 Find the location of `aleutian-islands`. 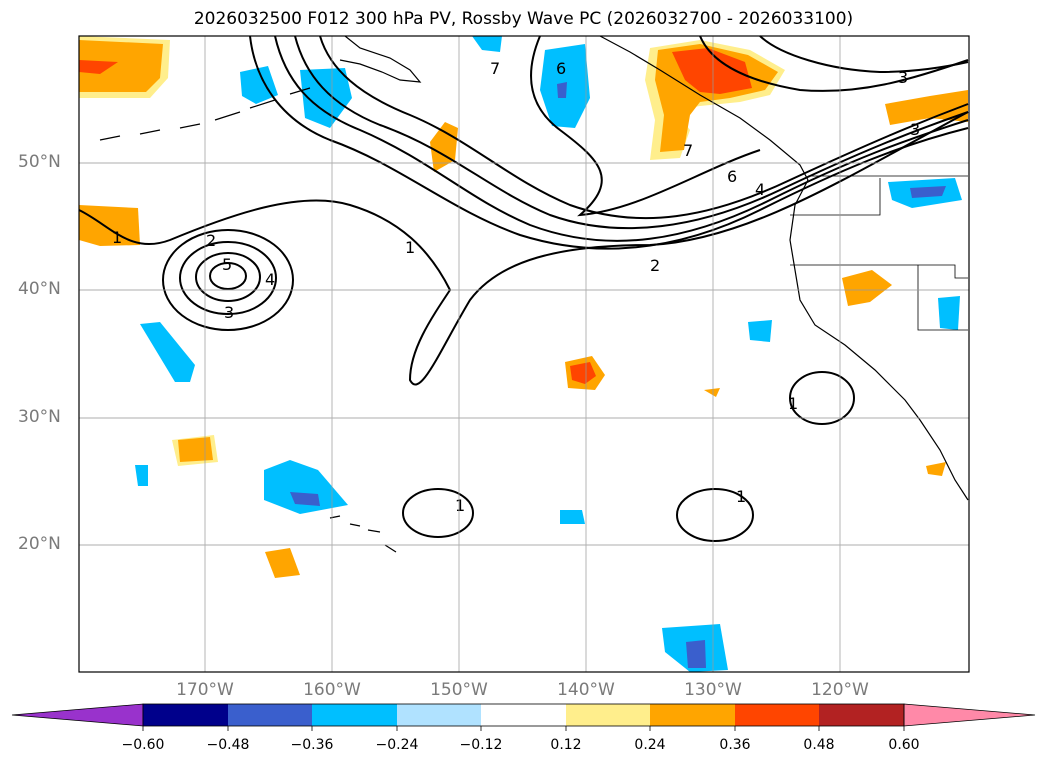

aleutian-islands is located at coordinates (205, 114).